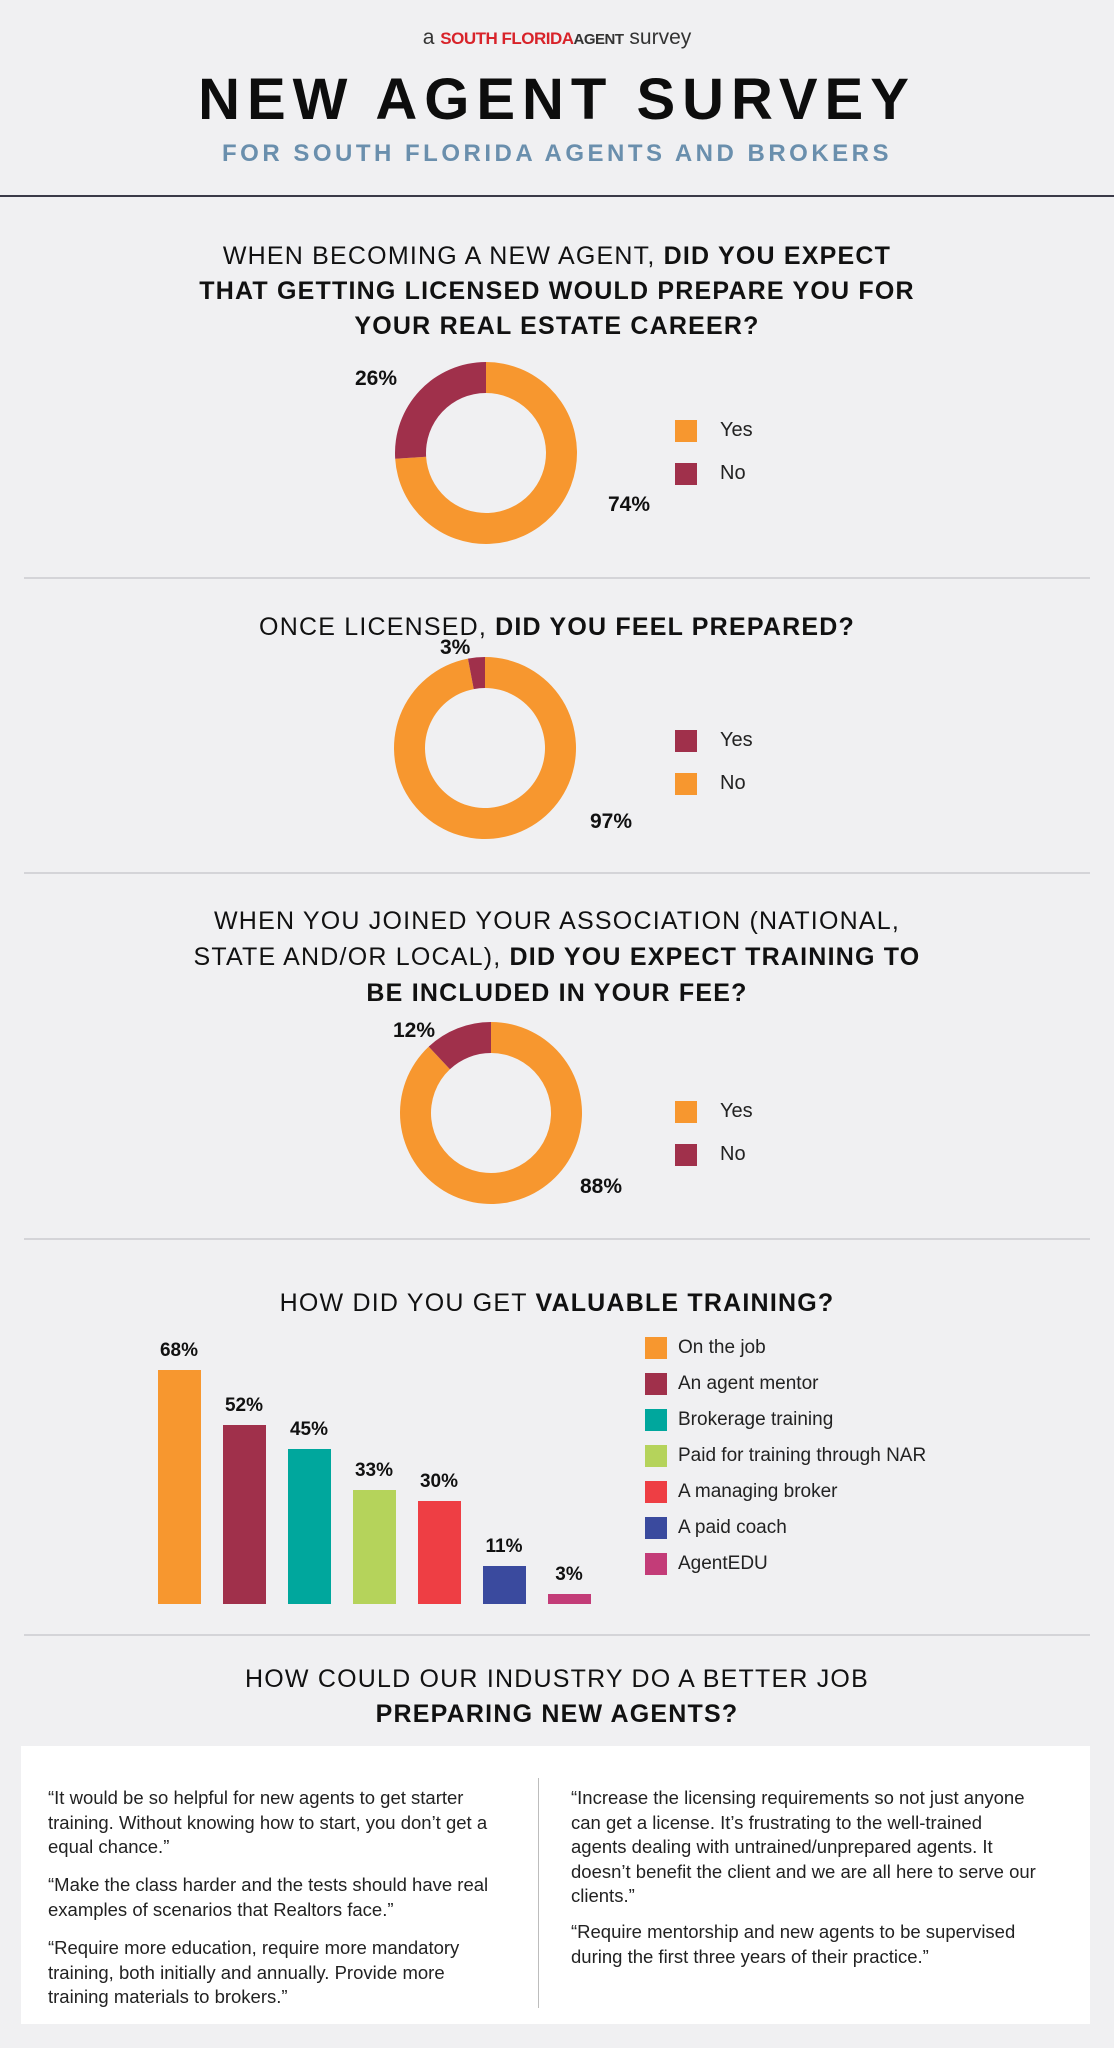 This screenshot has height=2048, width=1114. I want to click on question-title: ONCE LICENSED, DID YOU FEEL PREPARED?, so click(557, 627).